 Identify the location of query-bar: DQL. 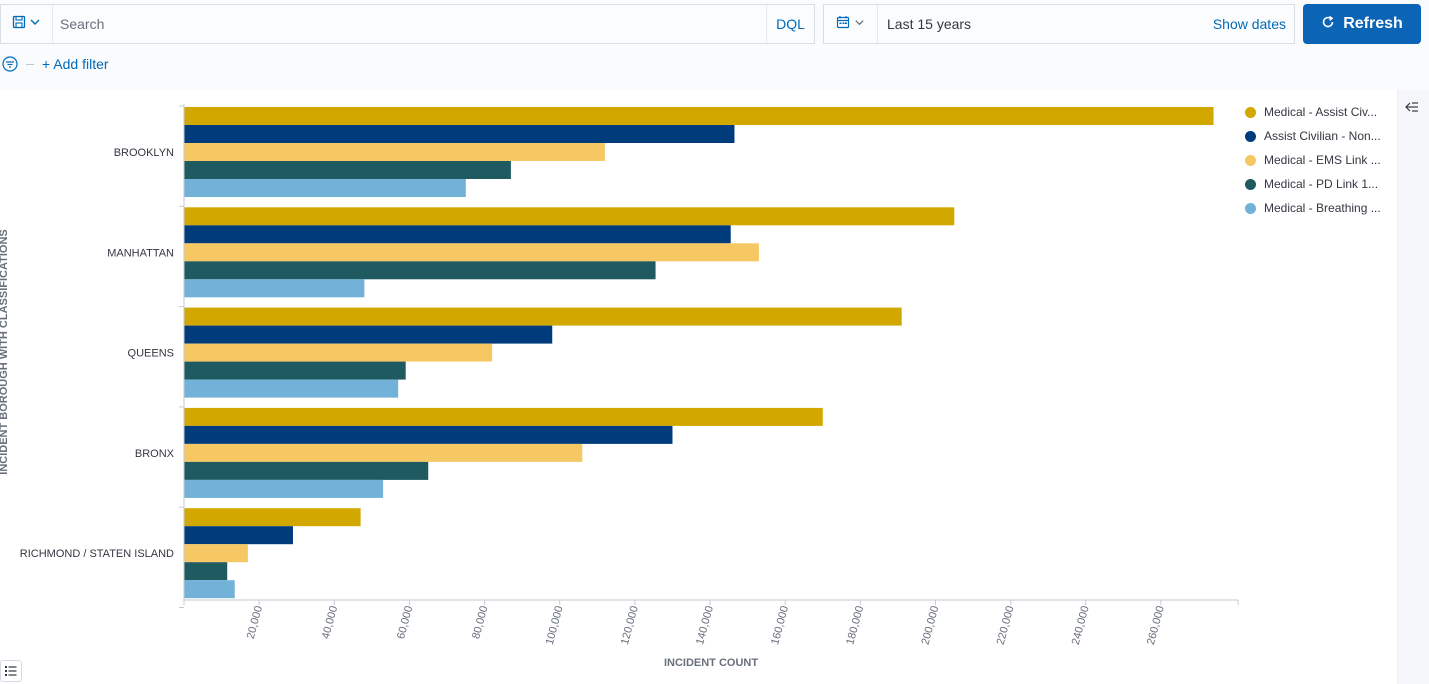
(407, 24).